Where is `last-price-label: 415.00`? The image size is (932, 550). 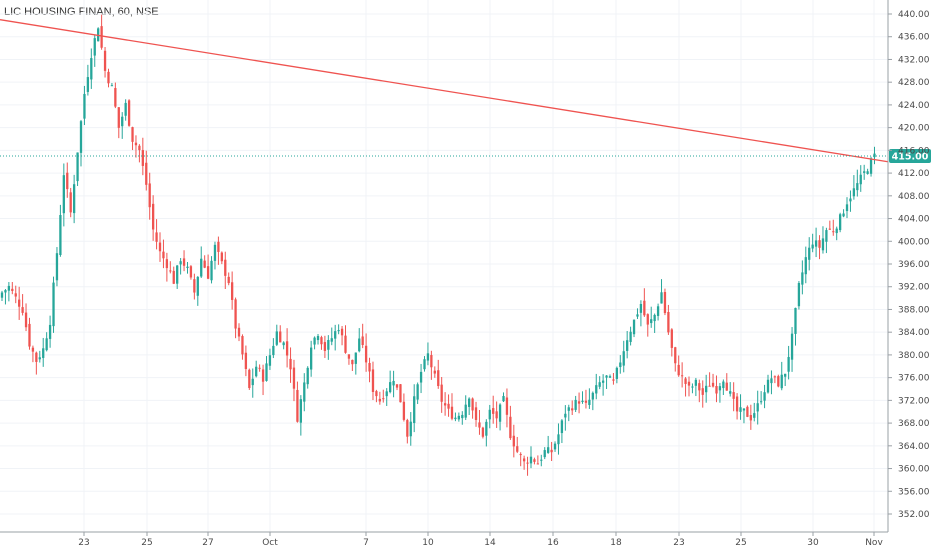 last-price-label: 415.00 is located at coordinates (910, 157).